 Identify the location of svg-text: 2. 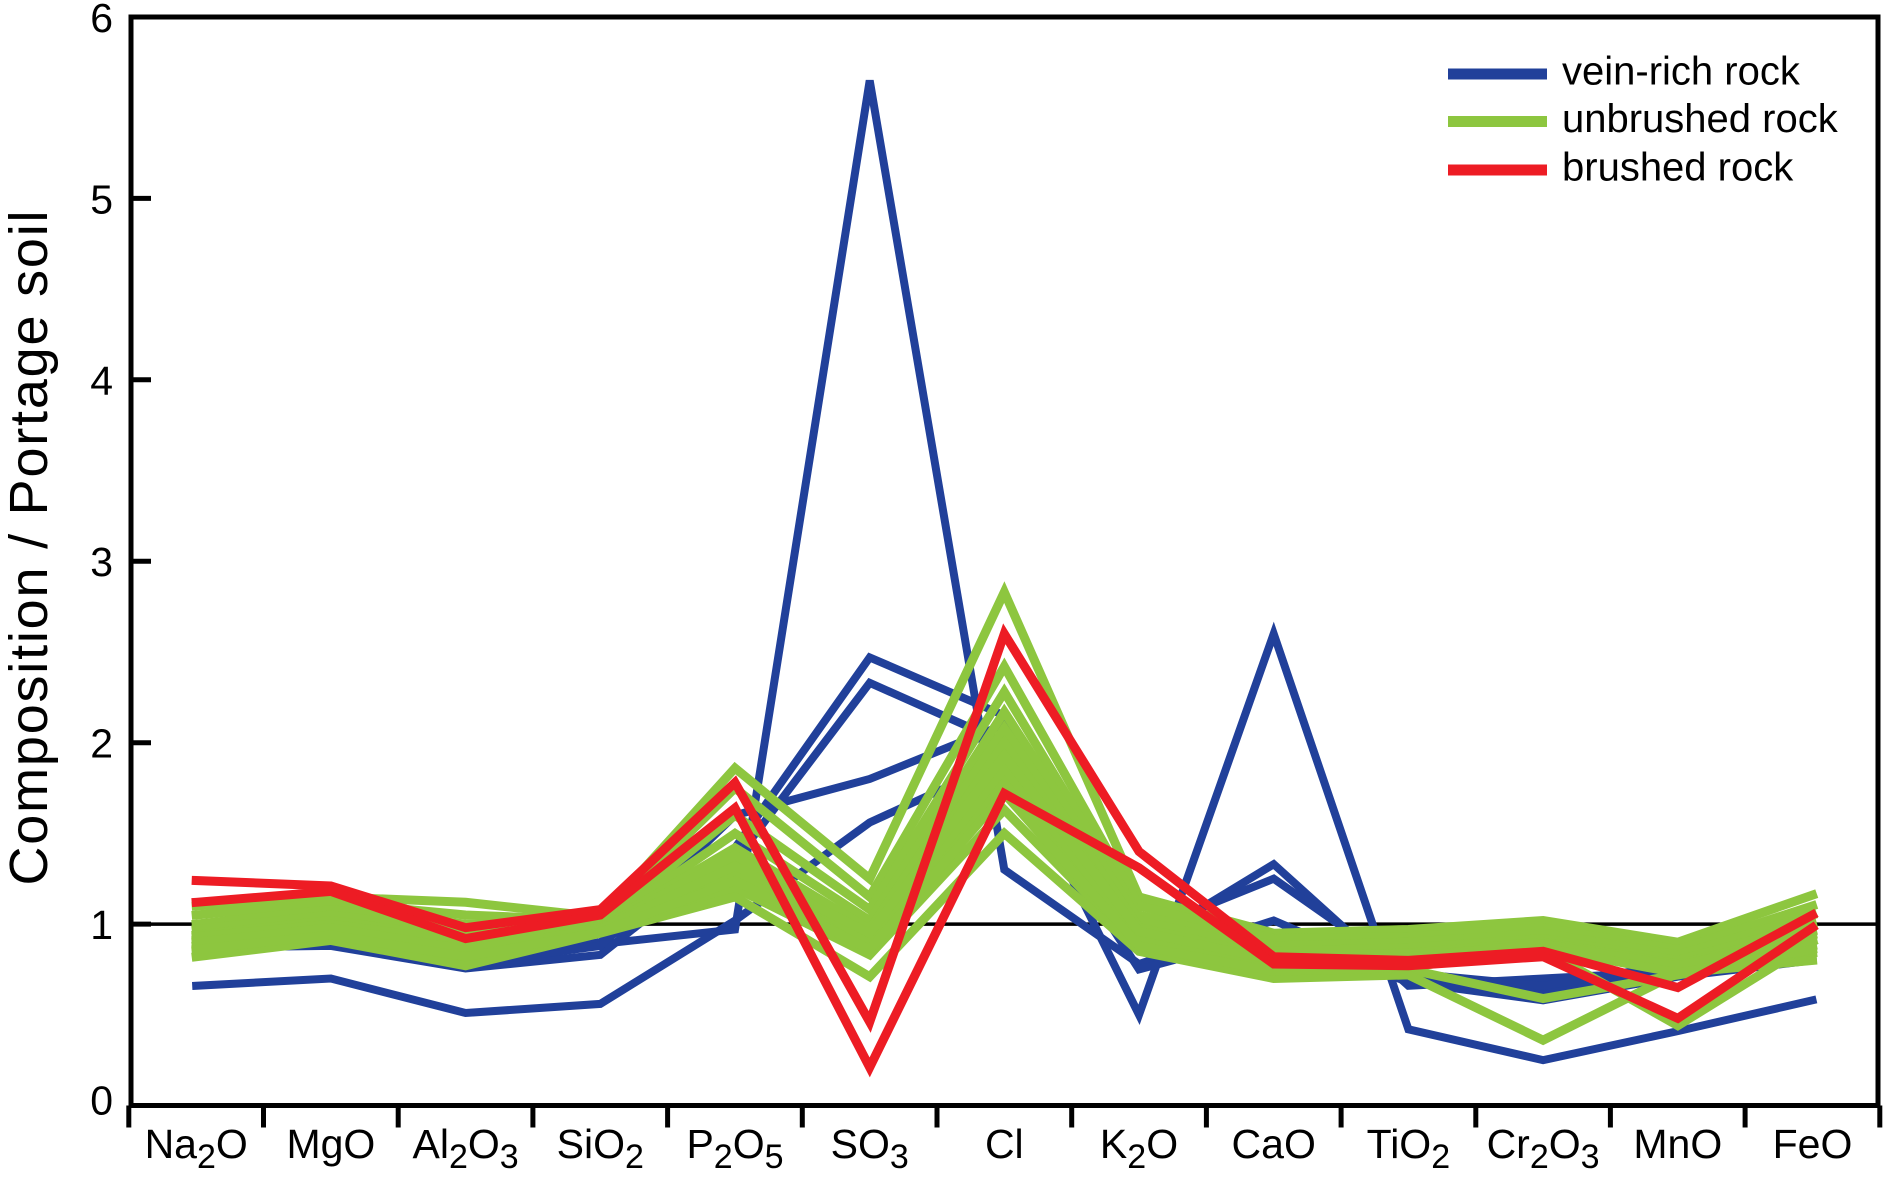
(101, 744).